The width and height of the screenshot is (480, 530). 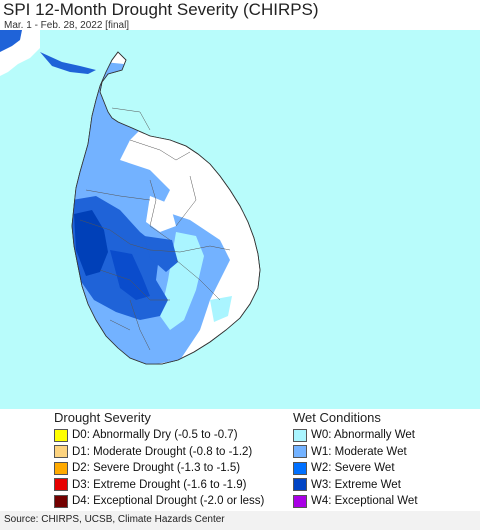 What do you see at coordinates (353, 468) in the screenshot?
I see `legend-label-w2: W2: Severe Wet` at bounding box center [353, 468].